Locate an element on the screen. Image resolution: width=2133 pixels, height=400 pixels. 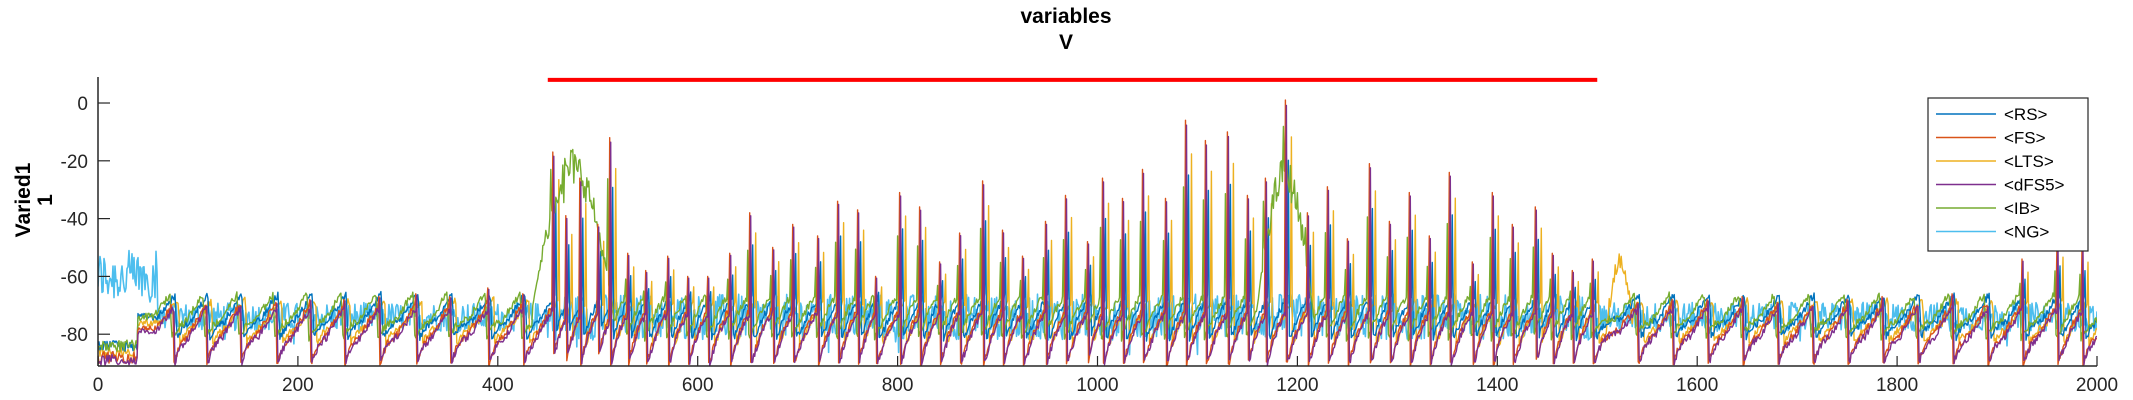
legend-entry: <FS> is located at coordinates (2025, 138).